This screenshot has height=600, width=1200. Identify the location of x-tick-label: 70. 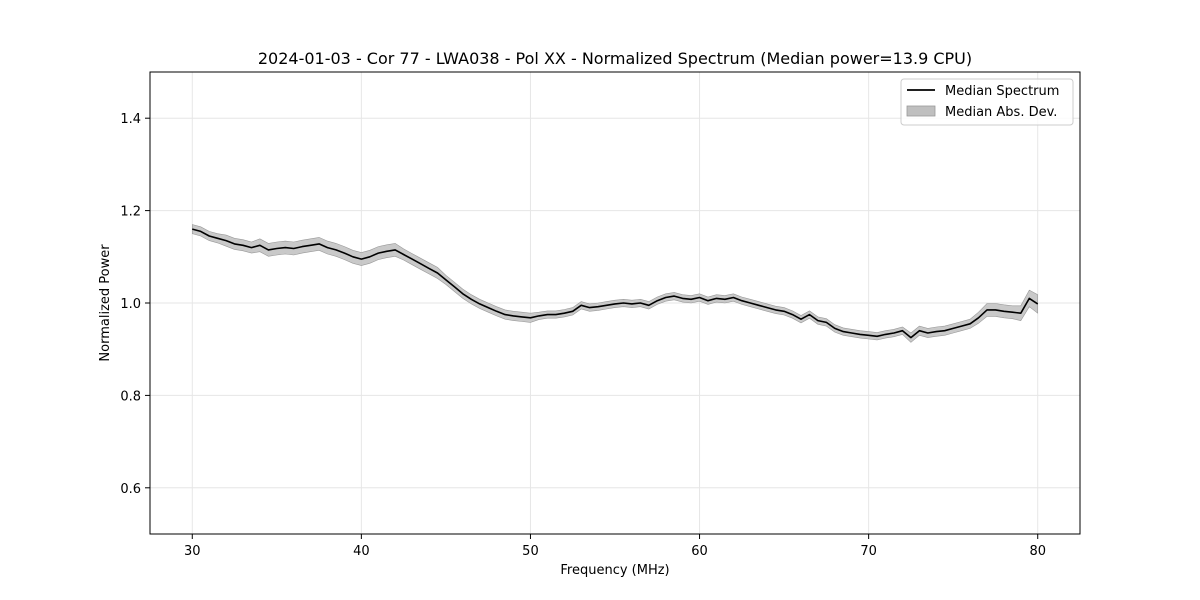
(868, 551).